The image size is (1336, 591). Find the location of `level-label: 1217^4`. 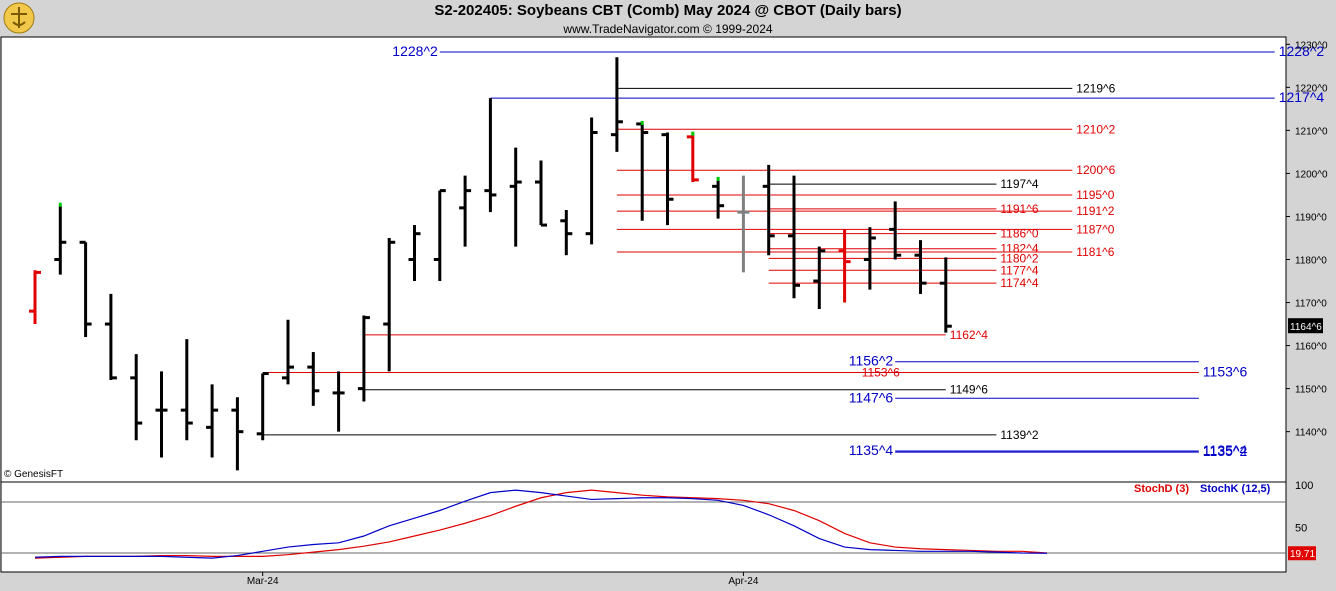

level-label: 1217^4 is located at coordinates (1302, 97).